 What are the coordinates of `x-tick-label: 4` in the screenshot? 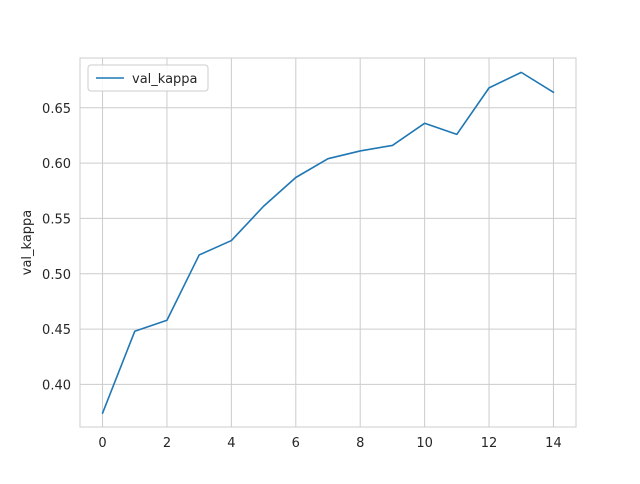 It's located at (231, 443).